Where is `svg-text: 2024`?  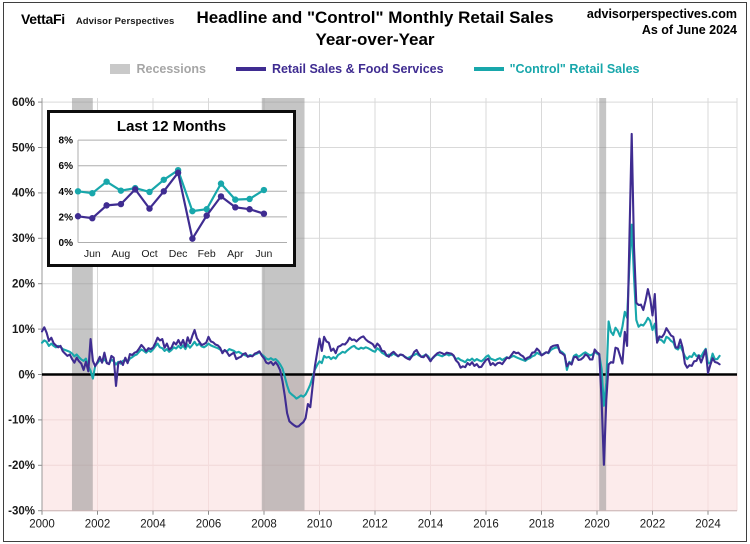 svg-text: 2024 is located at coordinates (708, 525).